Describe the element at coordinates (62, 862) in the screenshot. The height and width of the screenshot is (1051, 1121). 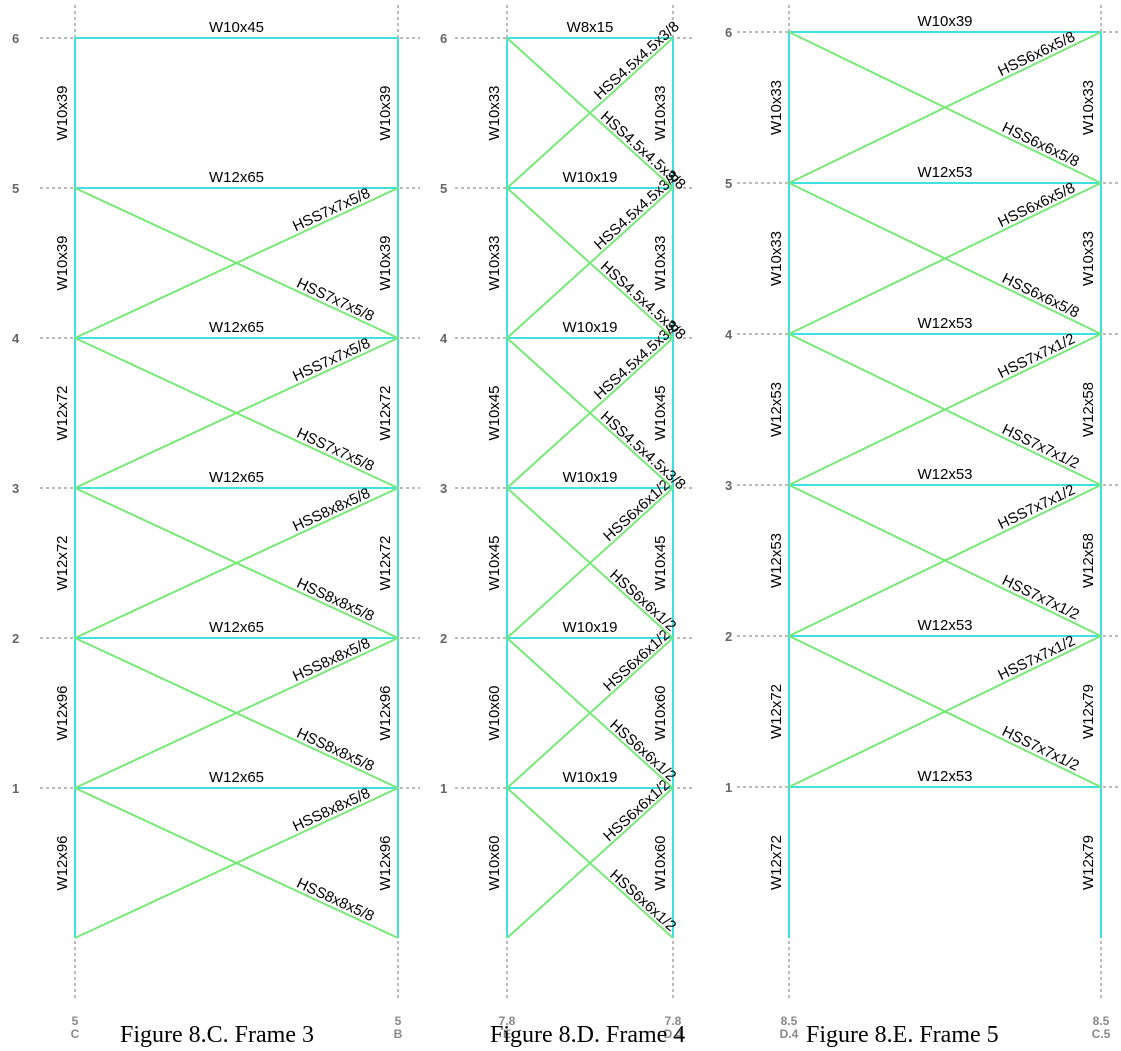
I see `column-left-label-story-1: W12x96` at that location.